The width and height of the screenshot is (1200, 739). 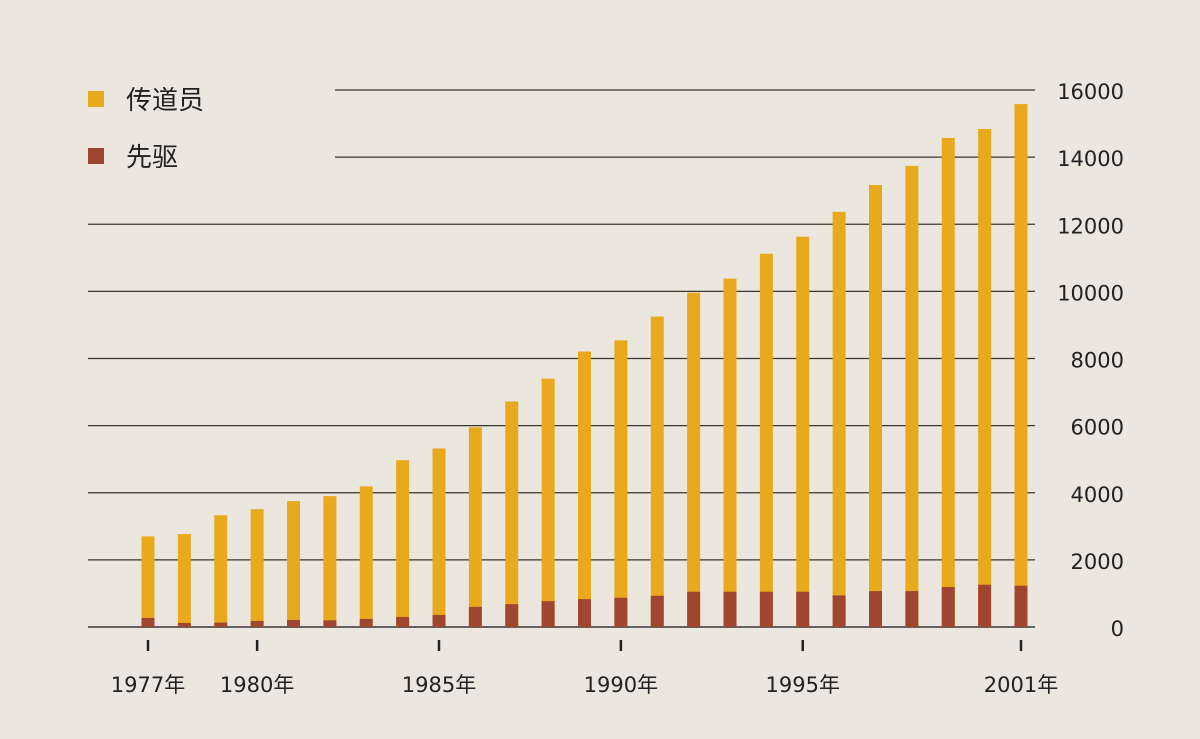 I want to click on bar-publishers-1992, so click(x=694, y=459).